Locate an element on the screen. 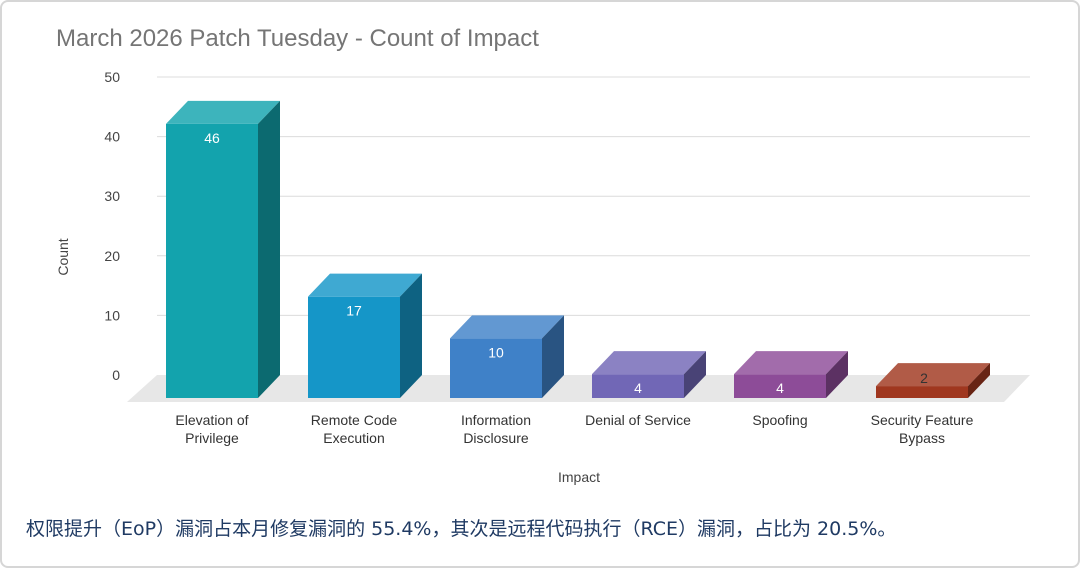 This screenshot has height=568, width=1080. x-tick-label: Remote Code is located at coordinates (354, 420).